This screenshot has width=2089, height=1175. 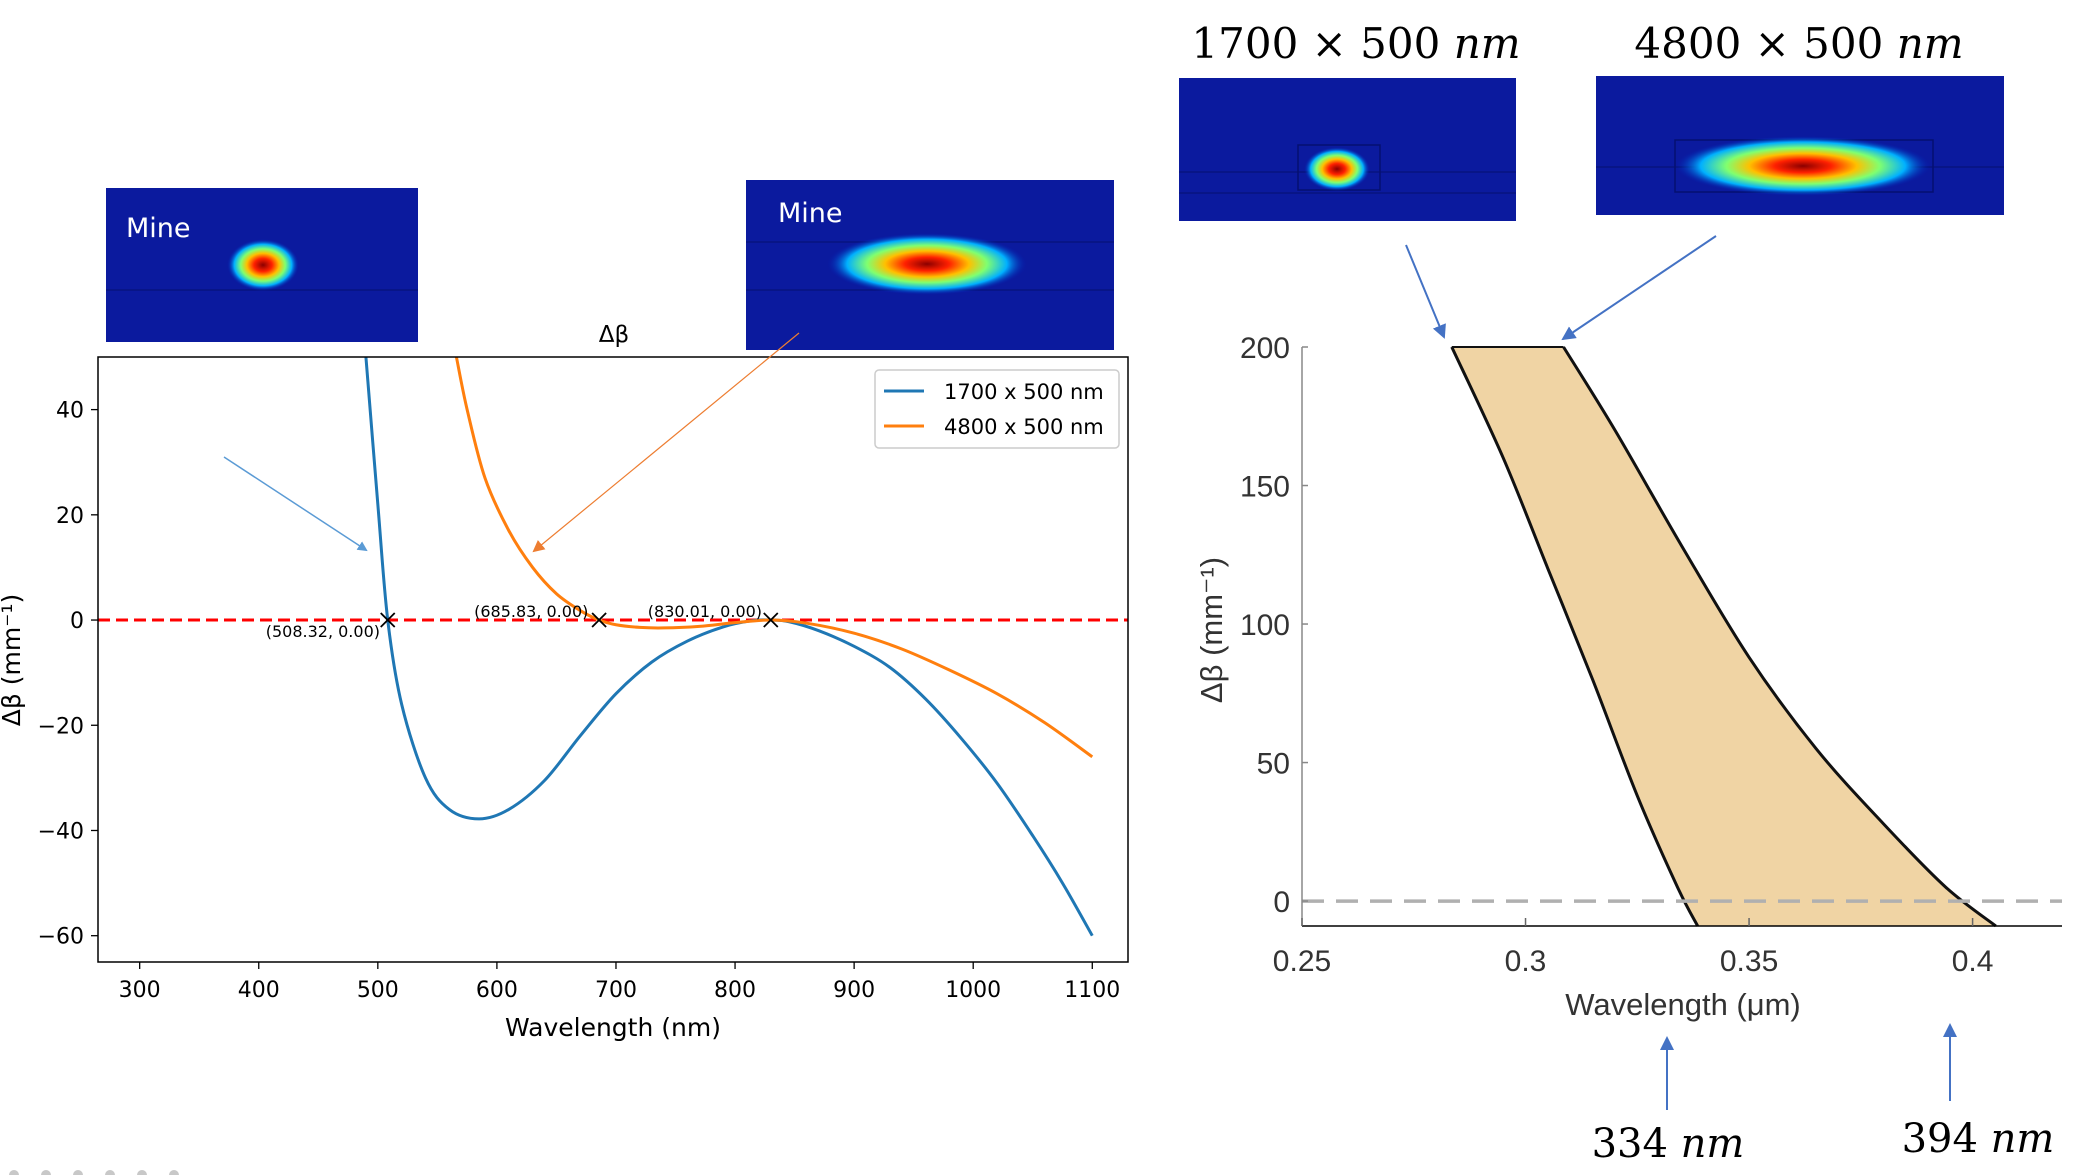 I want to click on x-tick-label: 0.4, so click(x=1973, y=961).